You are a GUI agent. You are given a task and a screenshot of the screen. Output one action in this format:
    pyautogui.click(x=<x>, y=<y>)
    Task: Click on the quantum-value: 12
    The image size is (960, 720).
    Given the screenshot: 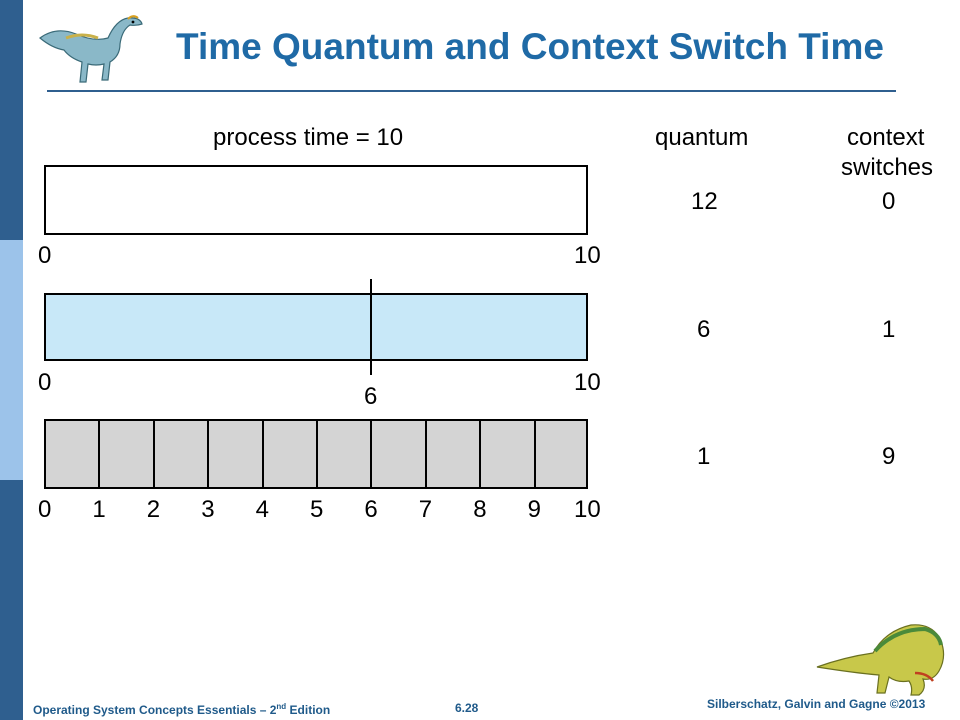 What is the action you would take?
    pyautogui.click(x=704, y=201)
    